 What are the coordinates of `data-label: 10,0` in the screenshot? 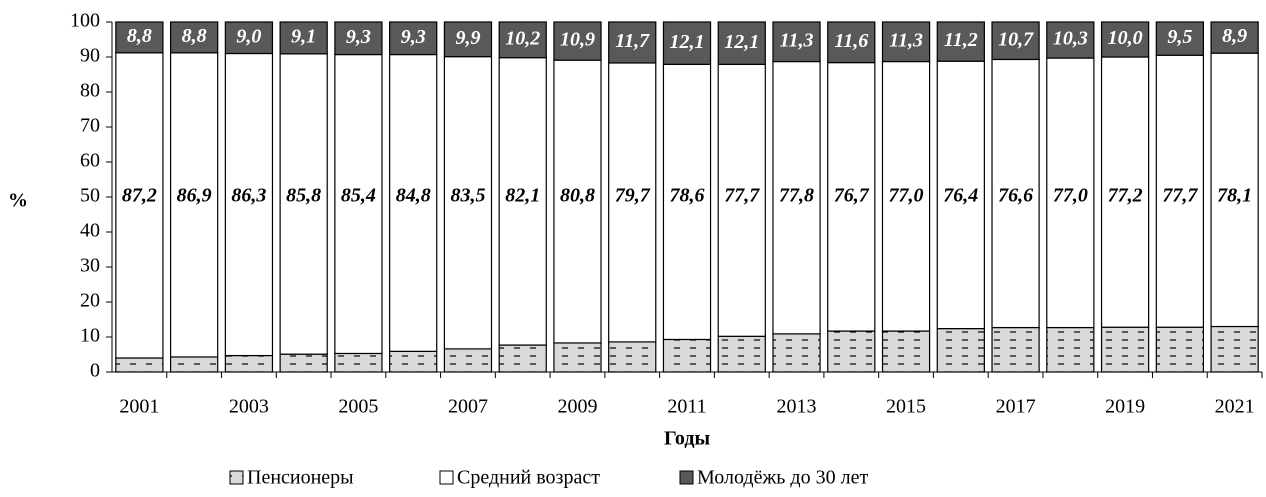 It's located at (1125, 38).